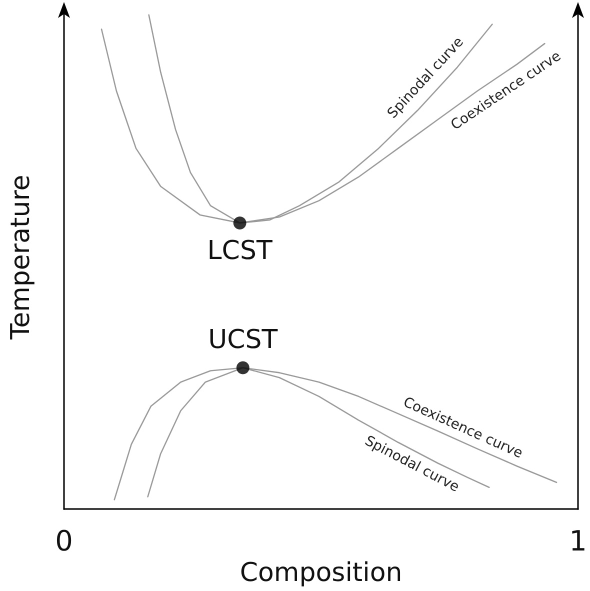  Describe the element at coordinates (321, 573) in the screenshot. I see `x-axis-title: Composition` at that location.